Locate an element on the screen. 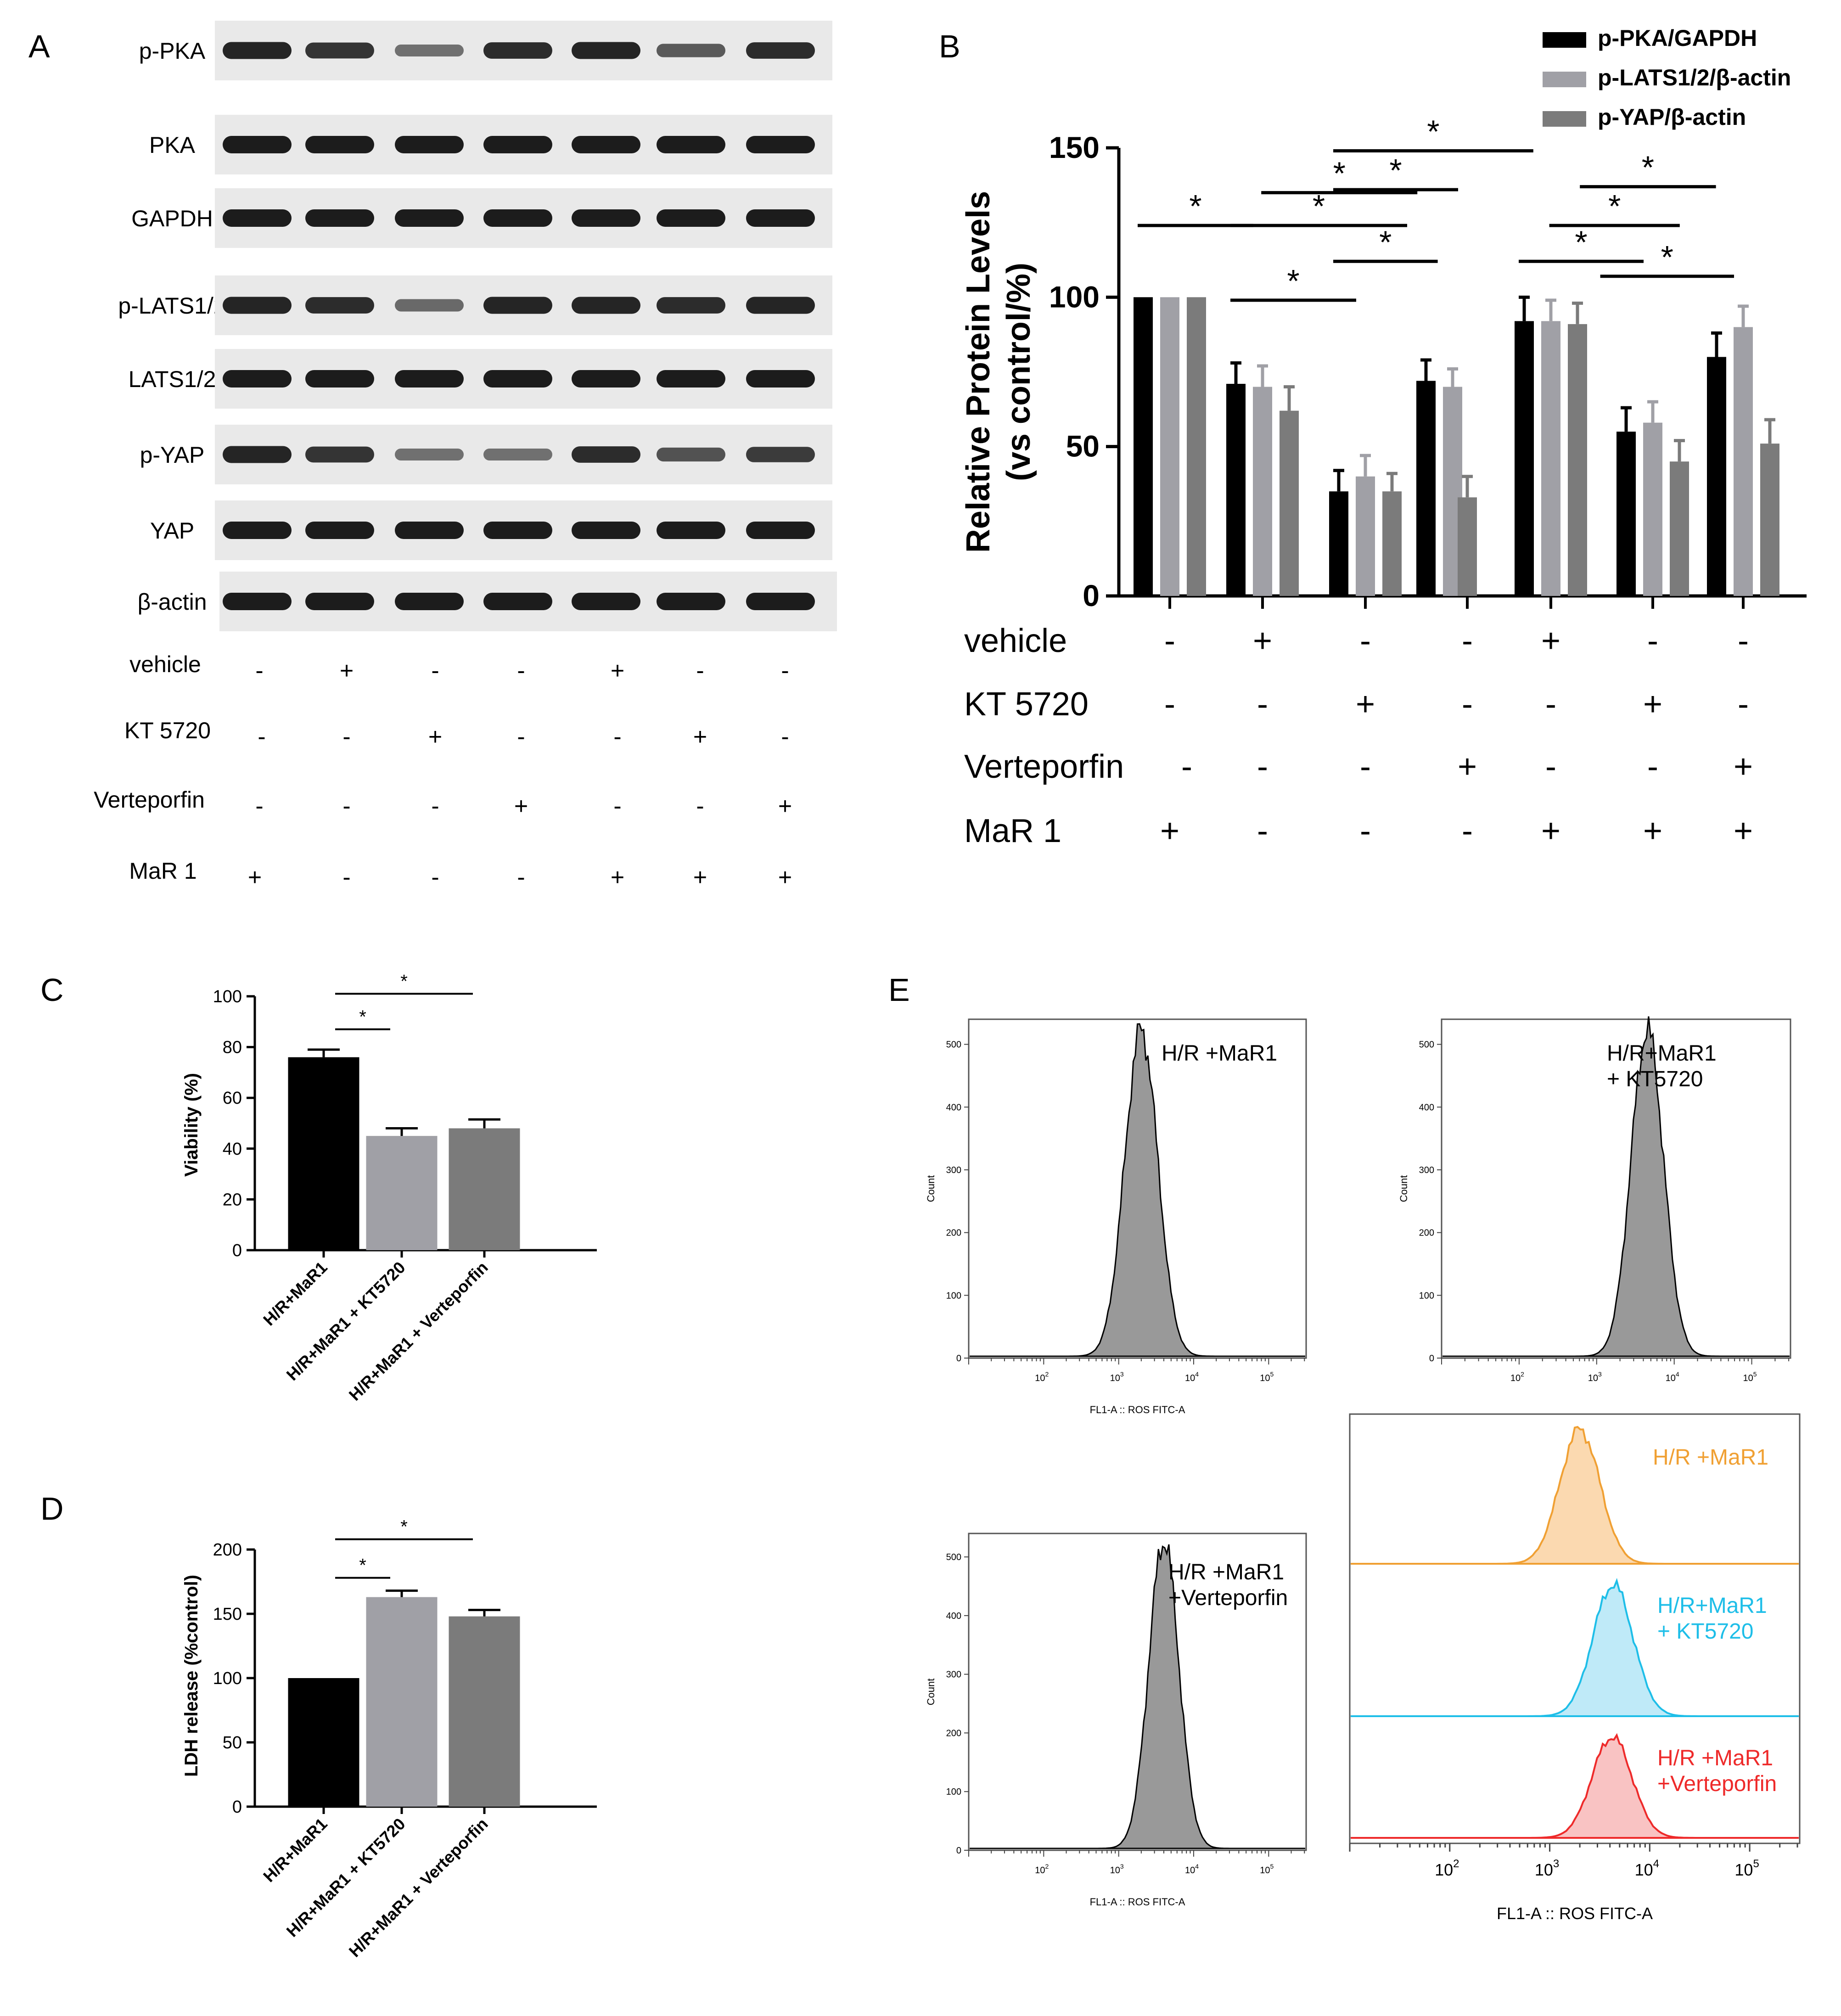 This screenshot has width=1841, height=2016. legend-label: p-LATS1/2/β-actin is located at coordinates (1694, 77).